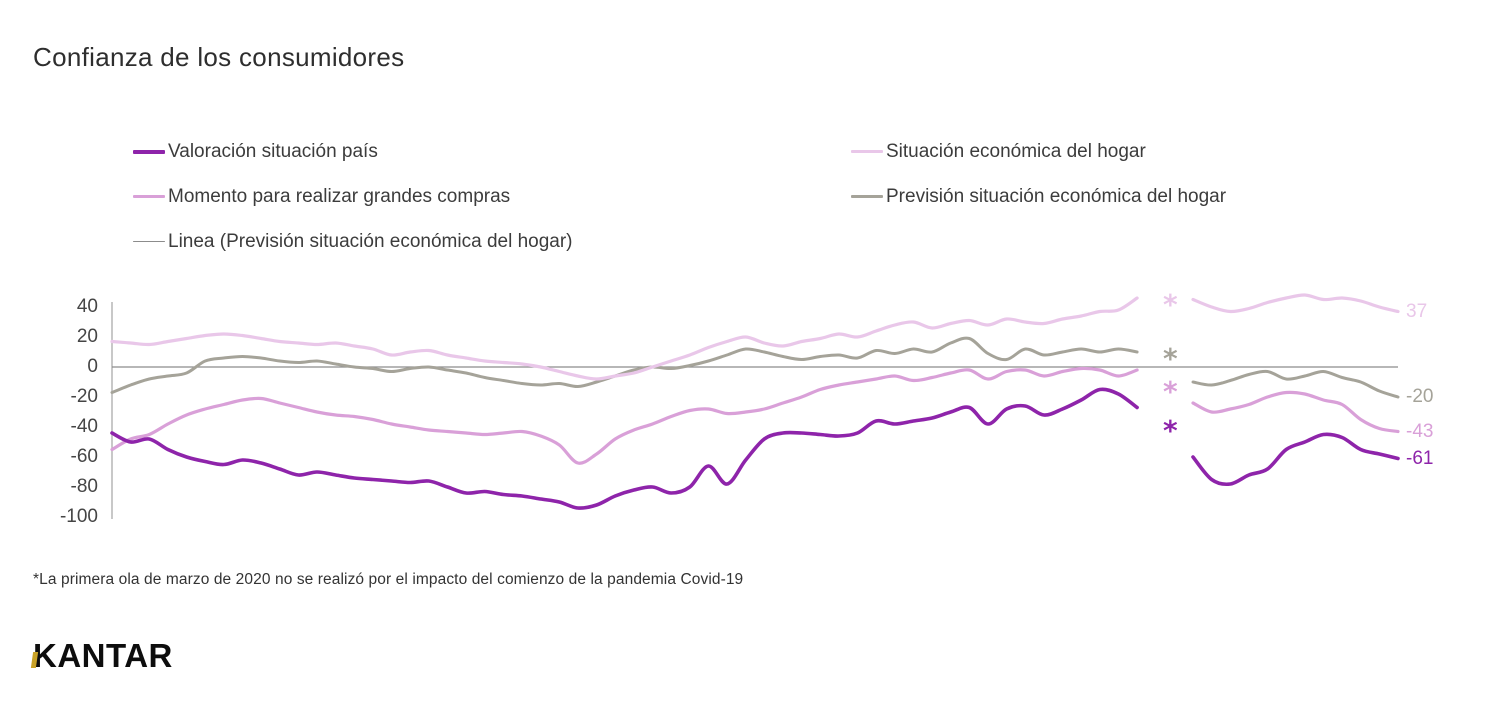  Describe the element at coordinates (1016, 151) in the screenshot. I see `legend-item-label: Situación económica del hogar` at that location.